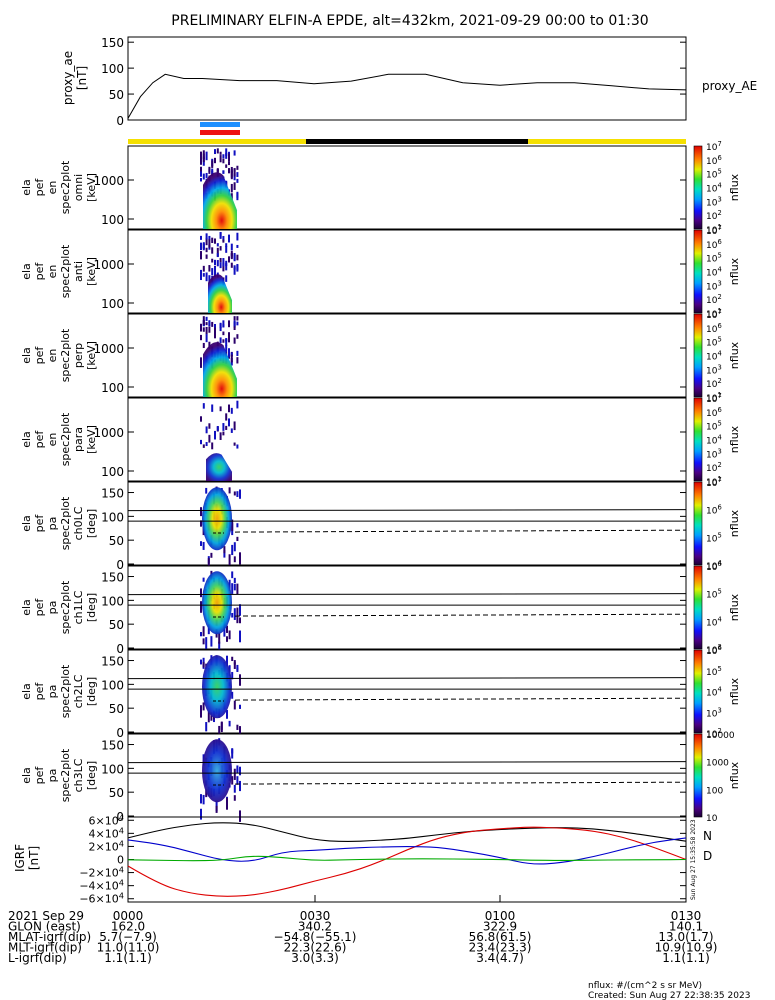  Describe the element at coordinates (112, 517) in the screenshot. I see `pa-ytick: 100` at that location.